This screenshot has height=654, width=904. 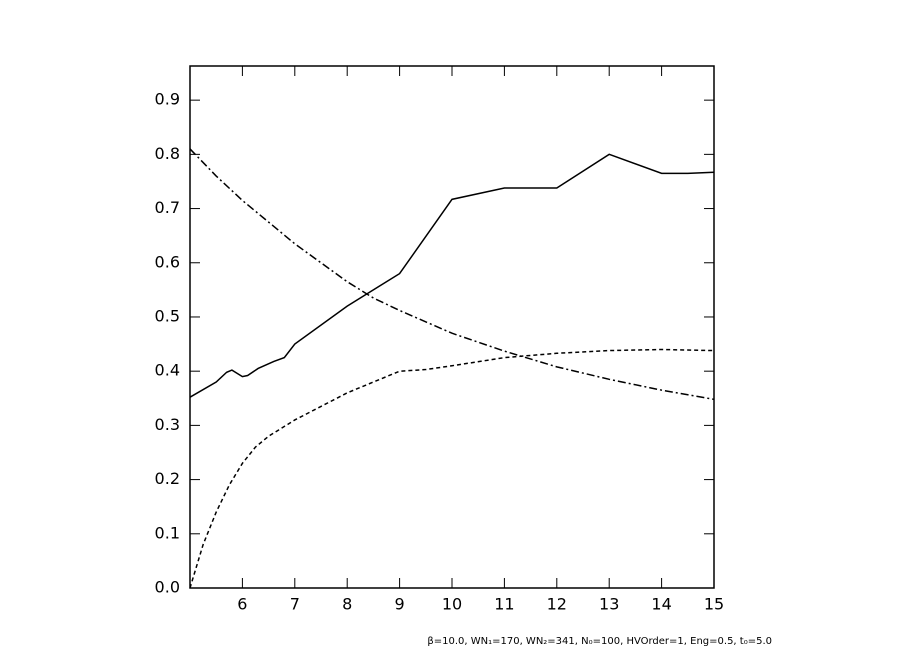 I want to click on x-tick-label: 11, so click(x=504, y=604).